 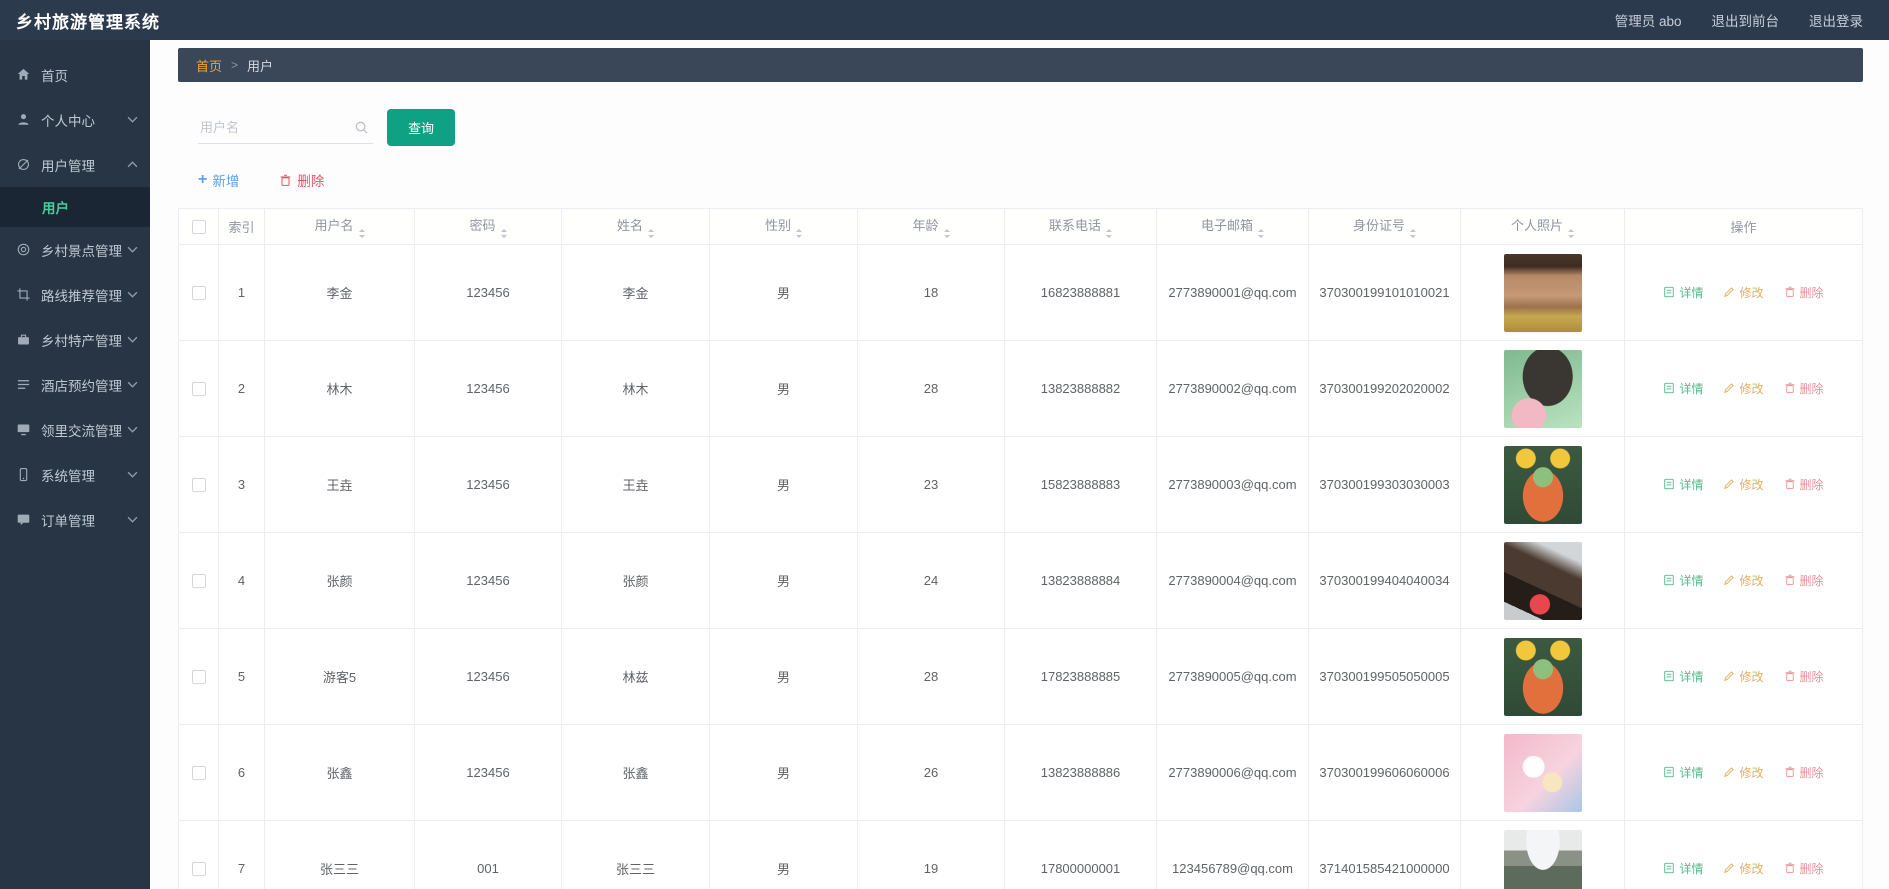 I want to click on sidebar-item-specialty-management: 乡村特产管理, so click(x=75, y=339).